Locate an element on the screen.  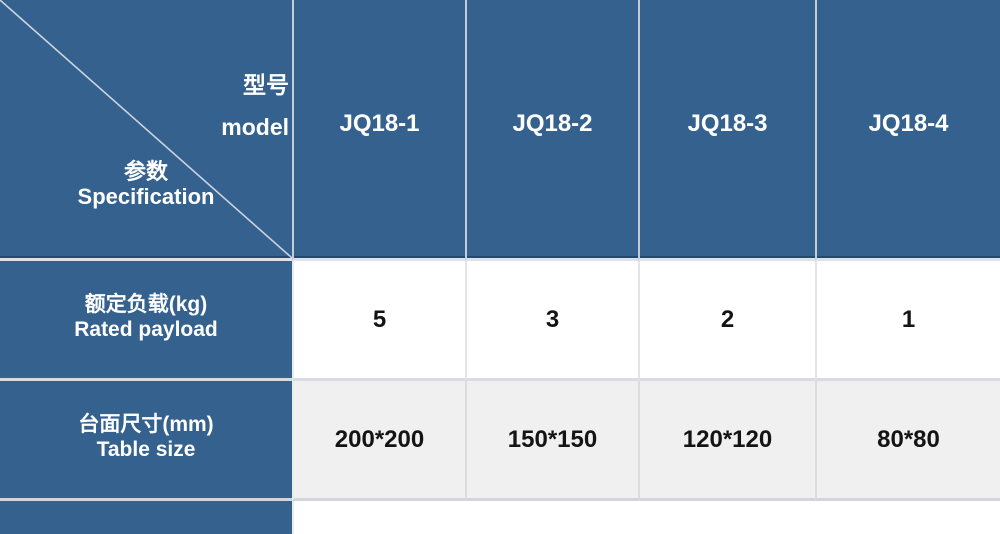
corner-header-cell: 型号 model 参数 Specification is located at coordinates (146, 130).